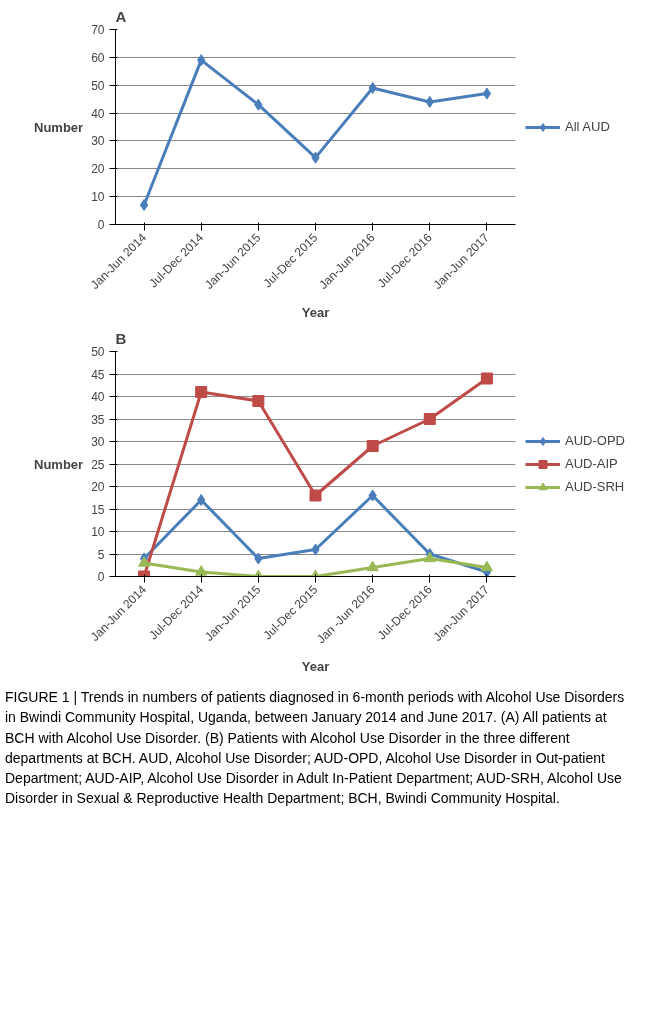  What do you see at coordinates (591, 463) in the screenshot?
I see `legend-label: AUD-AIP` at bounding box center [591, 463].